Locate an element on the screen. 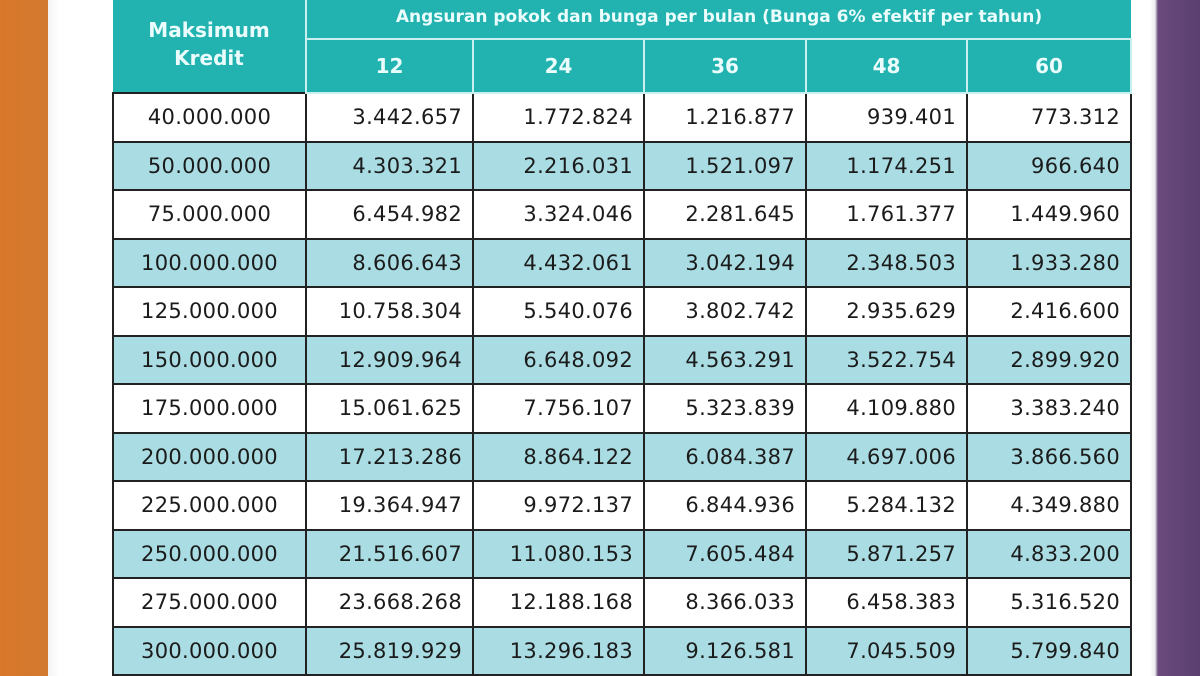 This screenshot has width=1200, height=676. installment-cell: 5.799.840 is located at coordinates (1049, 650).